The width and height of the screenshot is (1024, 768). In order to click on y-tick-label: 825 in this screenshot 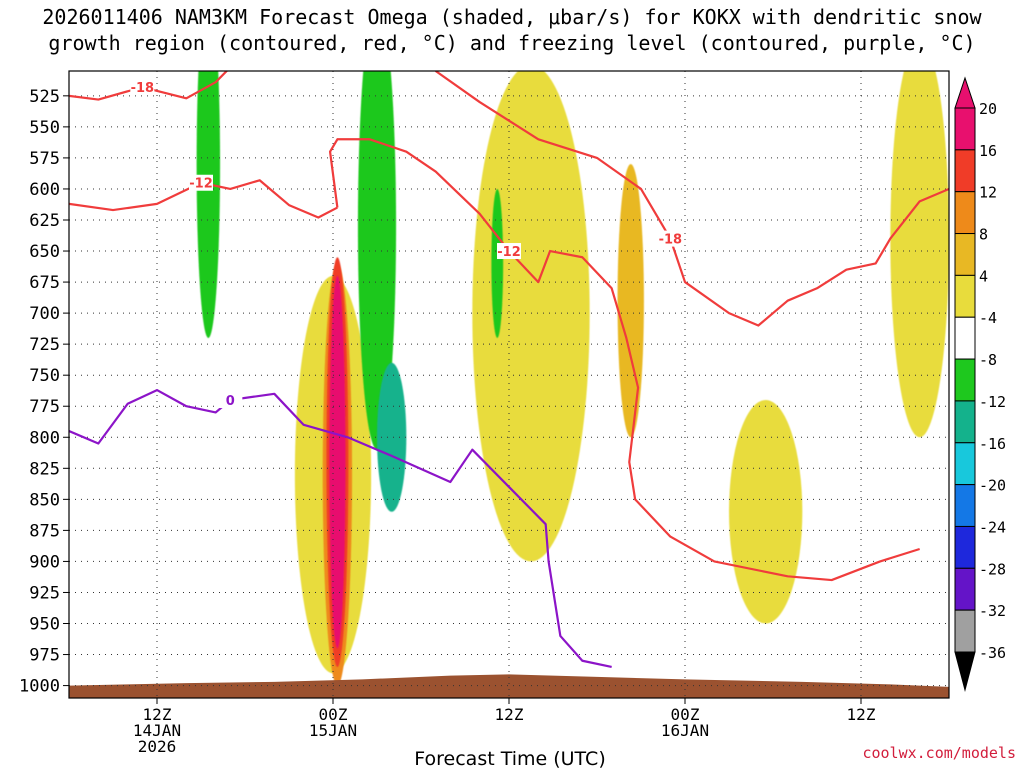, I will do `click(44, 469)`.